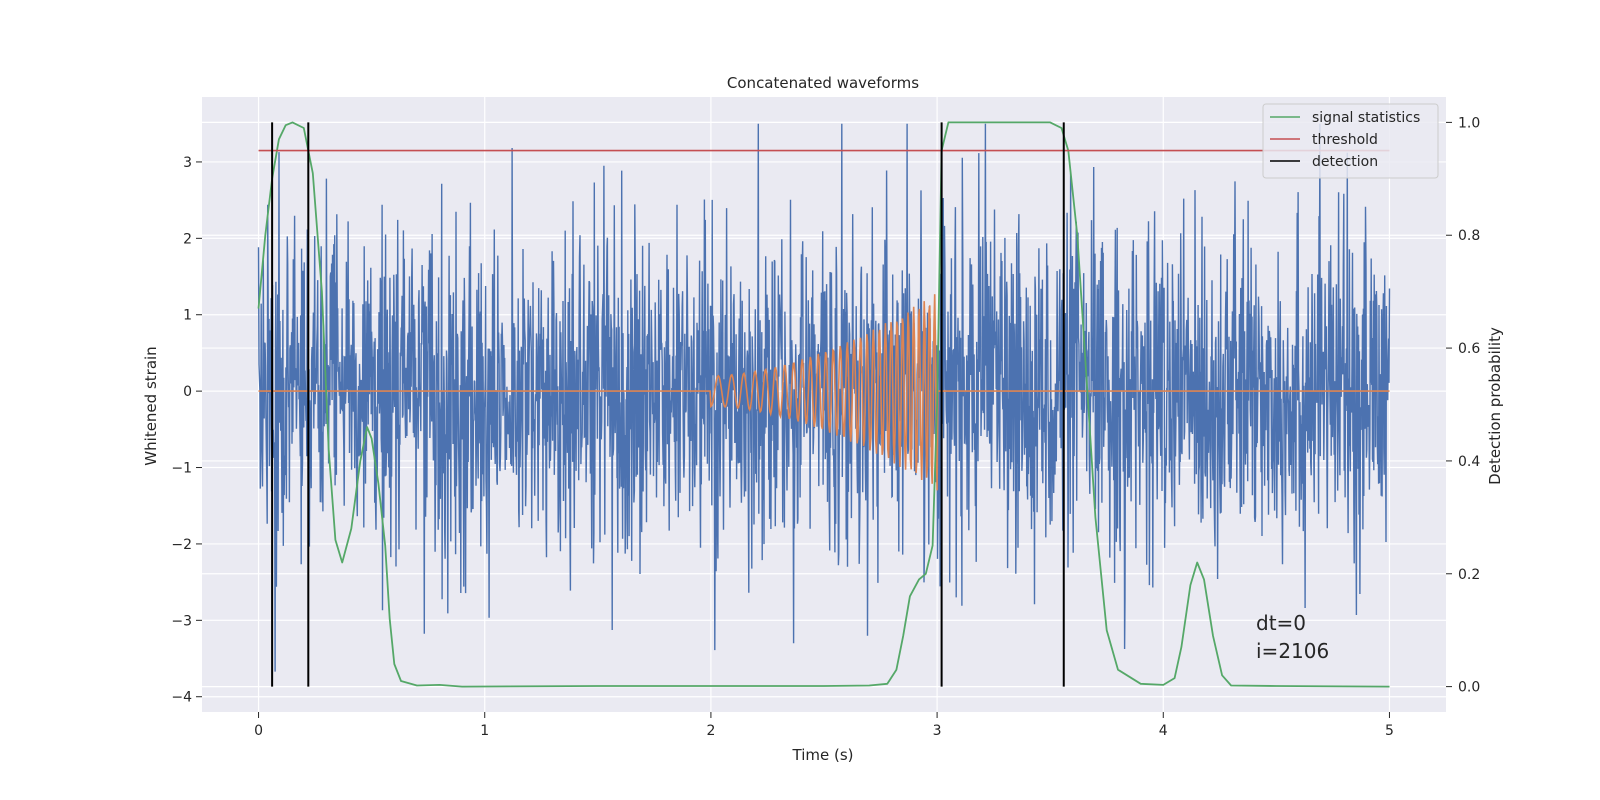 The image size is (1600, 800). Describe the element at coordinates (187, 163) in the screenshot. I see `y-tick-label: 3` at that location.